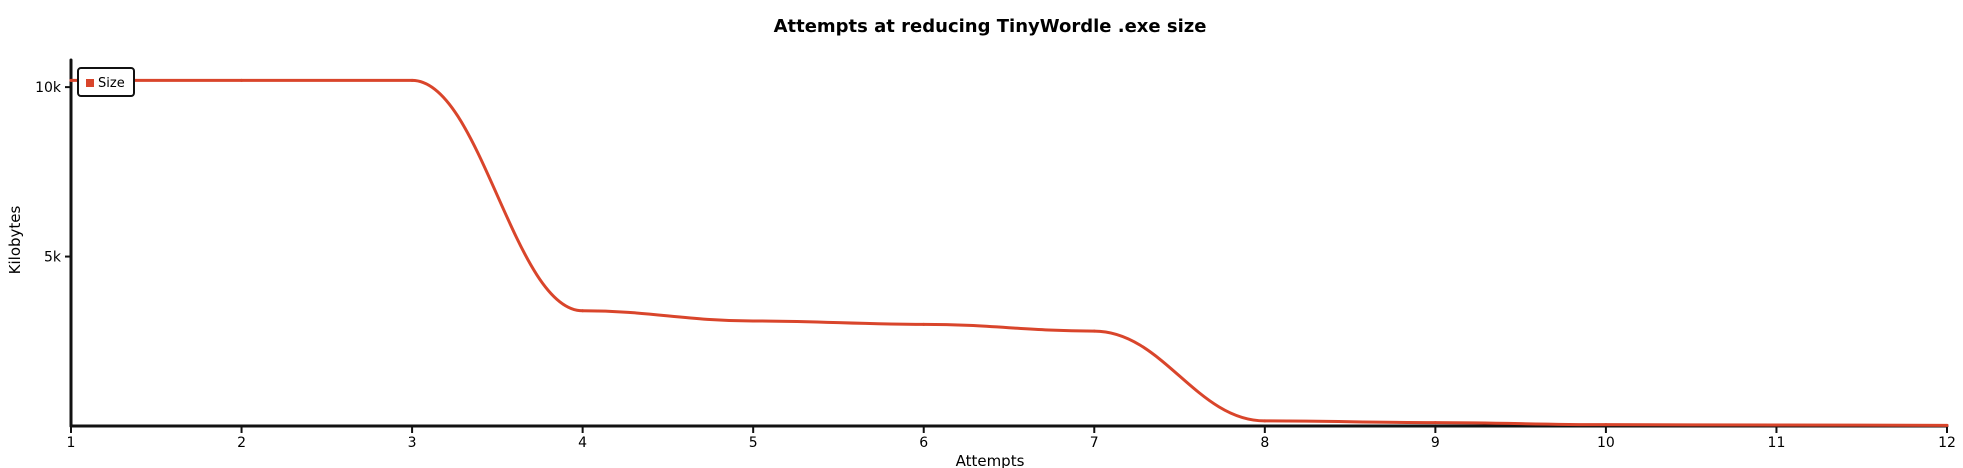 The image size is (1963, 468). Describe the element at coordinates (582, 443) in the screenshot. I see `x-tick-label: 4` at that location.